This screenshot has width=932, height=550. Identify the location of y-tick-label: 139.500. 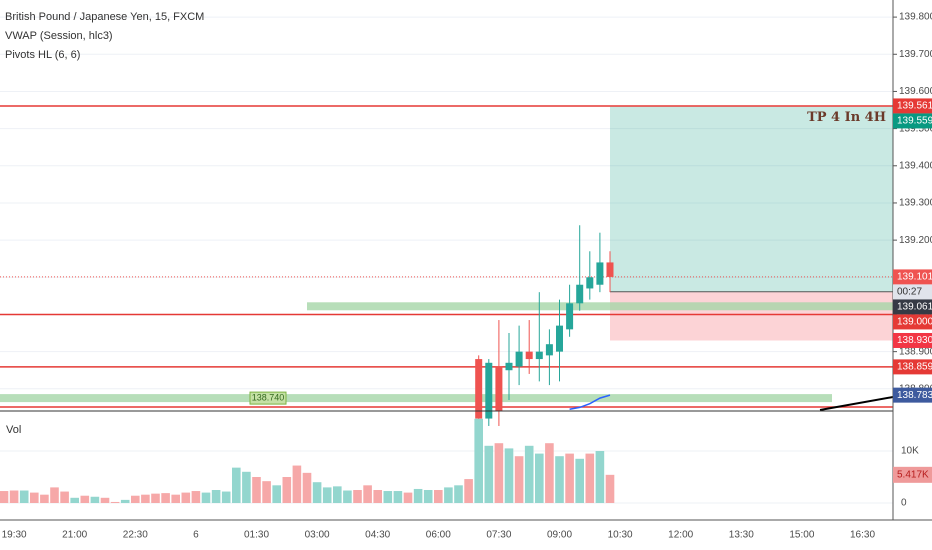
(915, 128).